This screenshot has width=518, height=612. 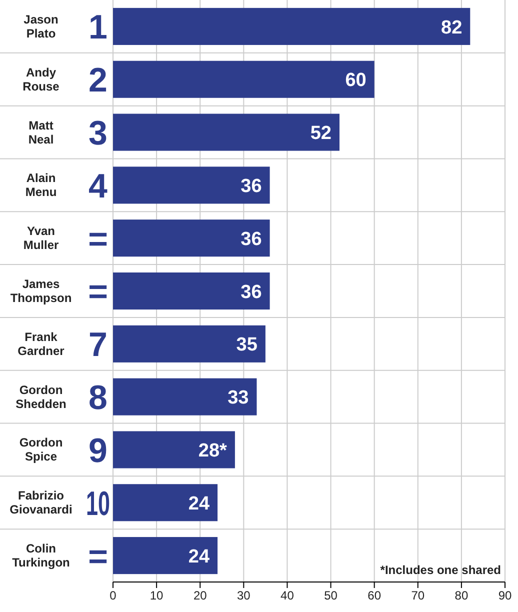 I want to click on x-tick-label: 0, so click(x=113, y=595).